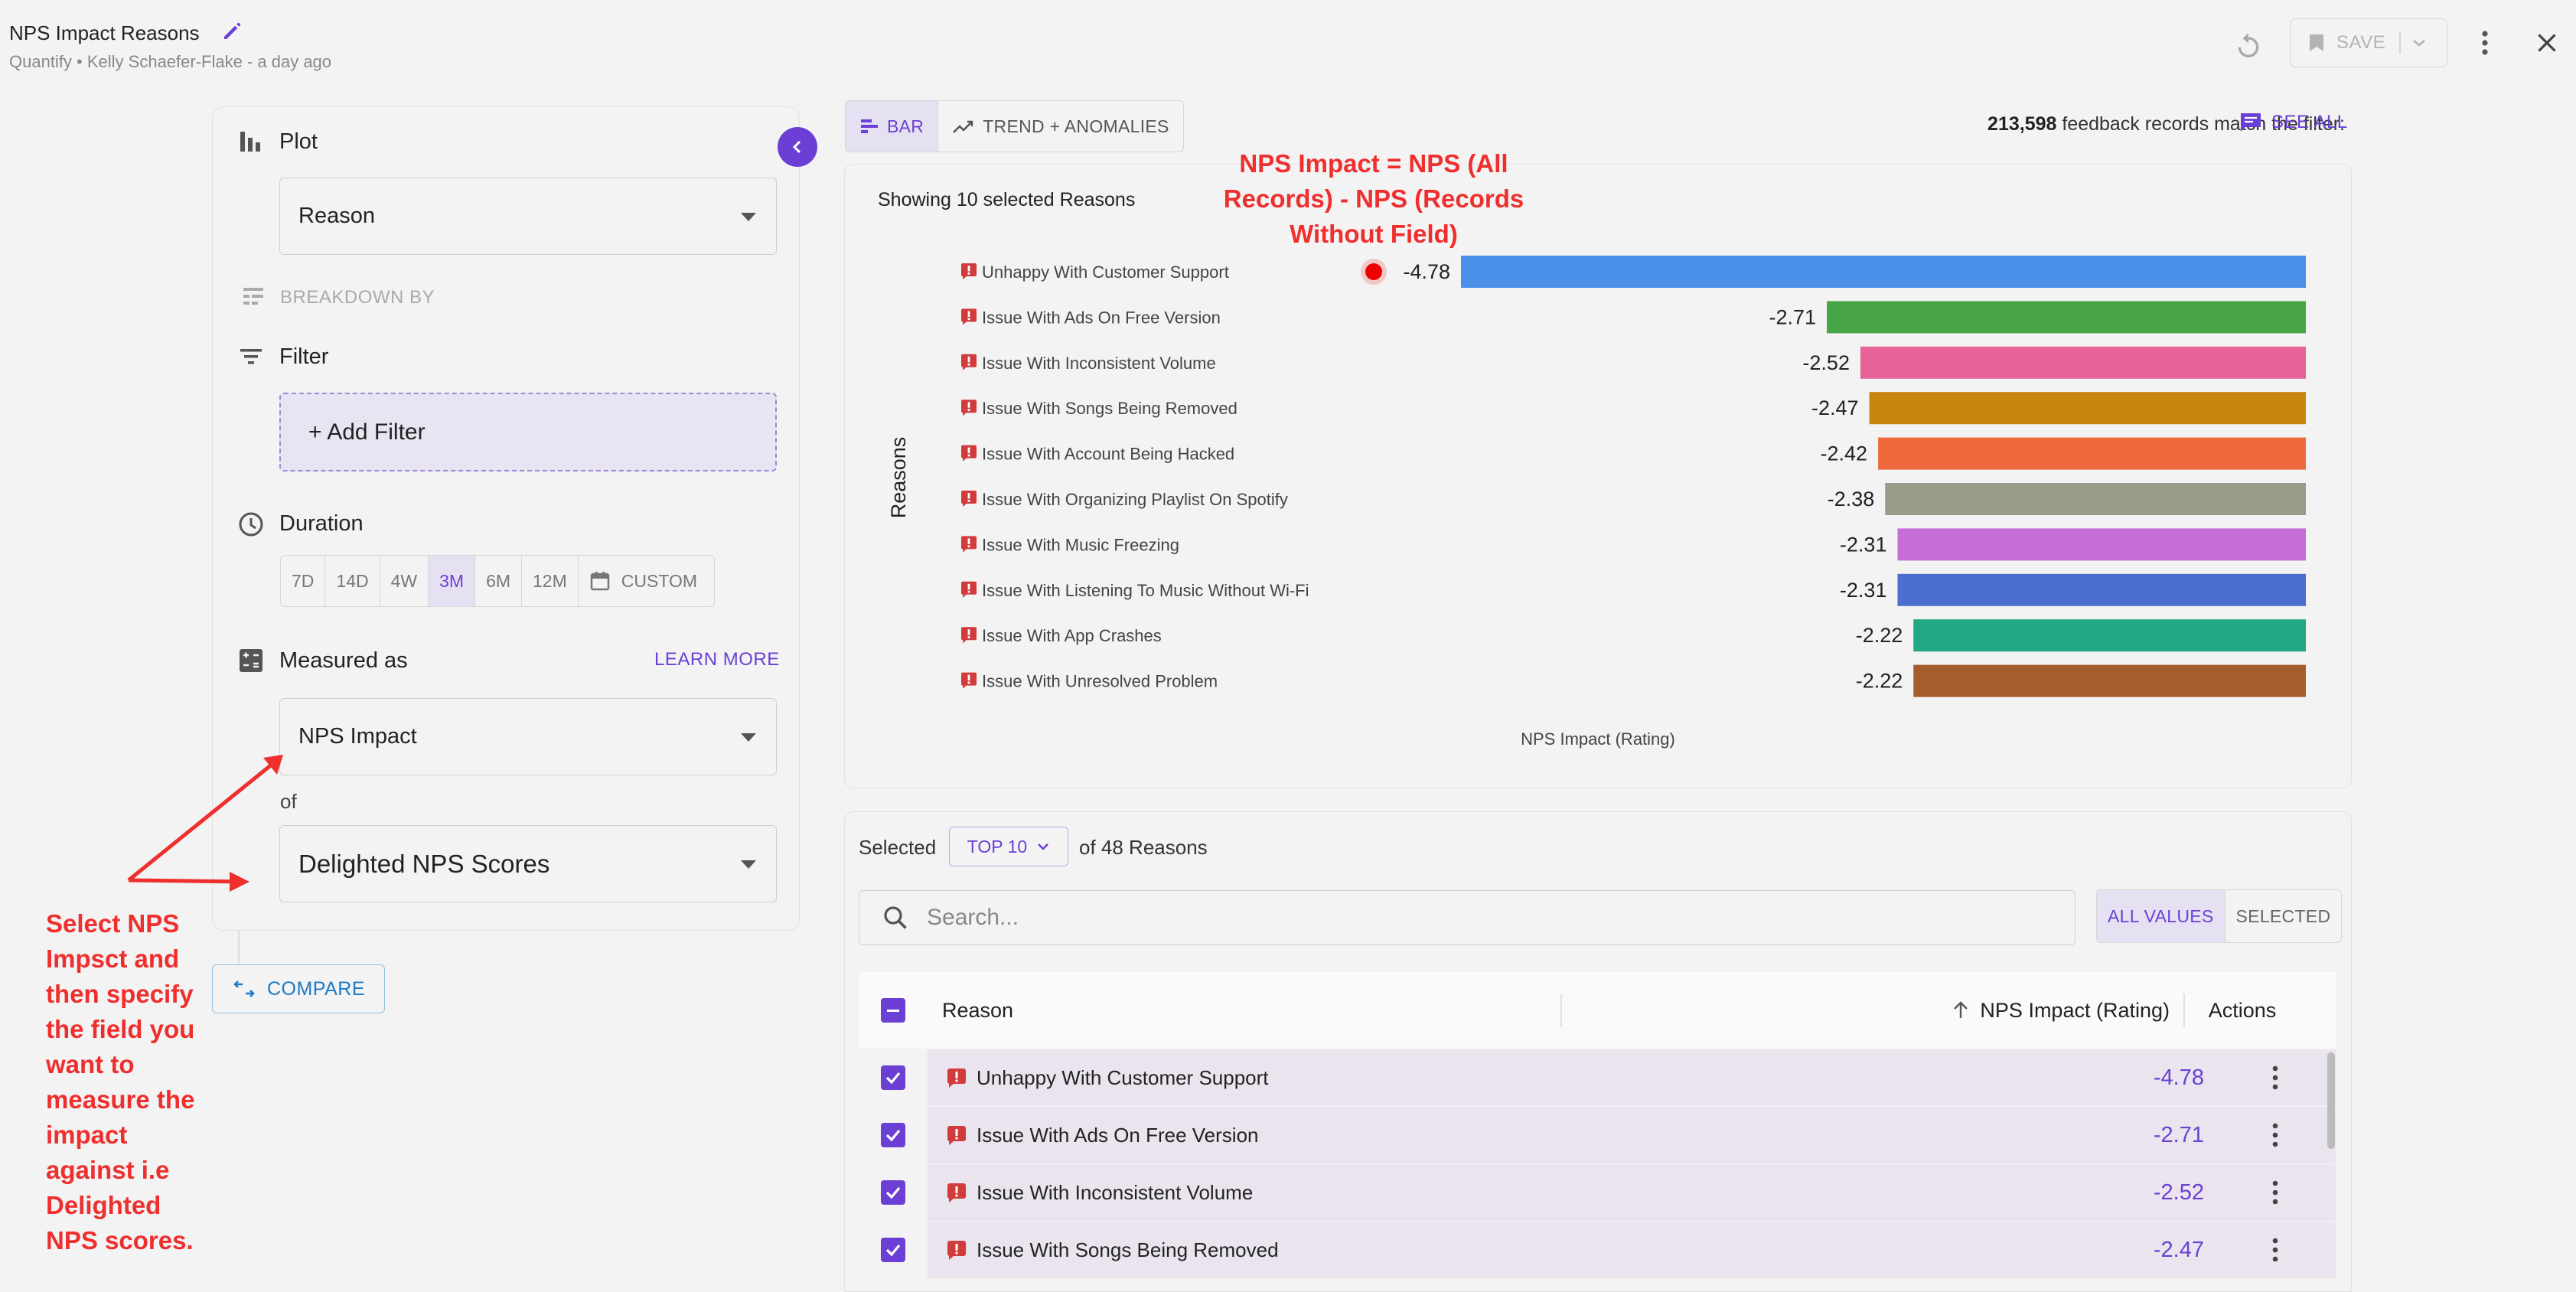  What do you see at coordinates (2547, 43) in the screenshot?
I see `close-icon` at bounding box center [2547, 43].